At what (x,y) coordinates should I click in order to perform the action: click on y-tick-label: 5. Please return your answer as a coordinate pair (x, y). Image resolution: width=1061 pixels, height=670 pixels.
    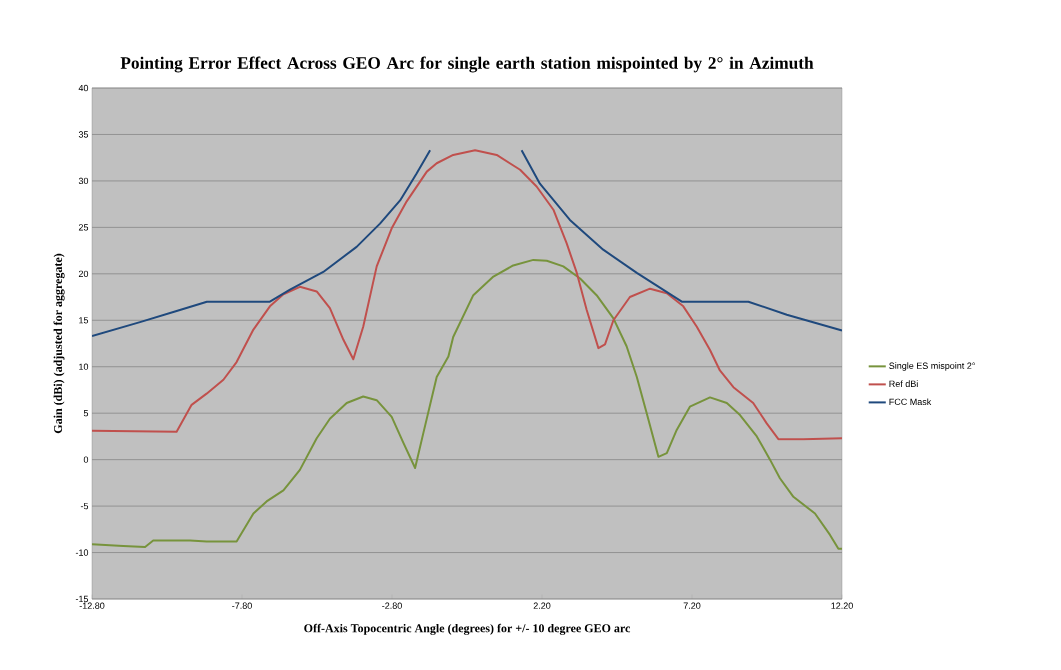
    Looking at the image, I should click on (86, 413).